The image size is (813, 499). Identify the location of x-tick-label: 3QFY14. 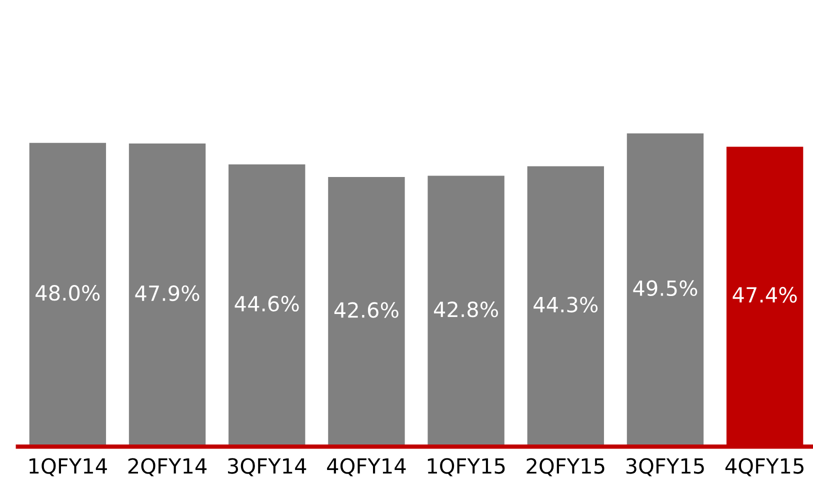
(267, 467).